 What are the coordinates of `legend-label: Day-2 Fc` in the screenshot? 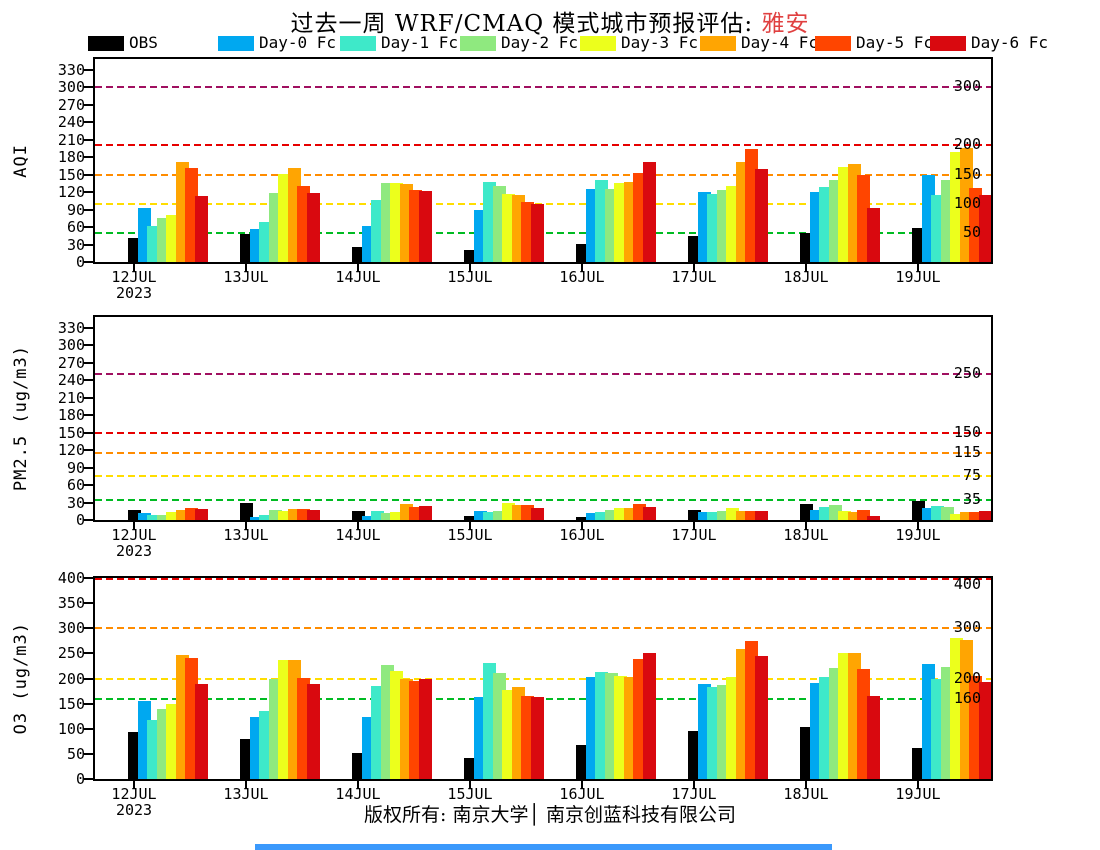 It's located at (540, 42).